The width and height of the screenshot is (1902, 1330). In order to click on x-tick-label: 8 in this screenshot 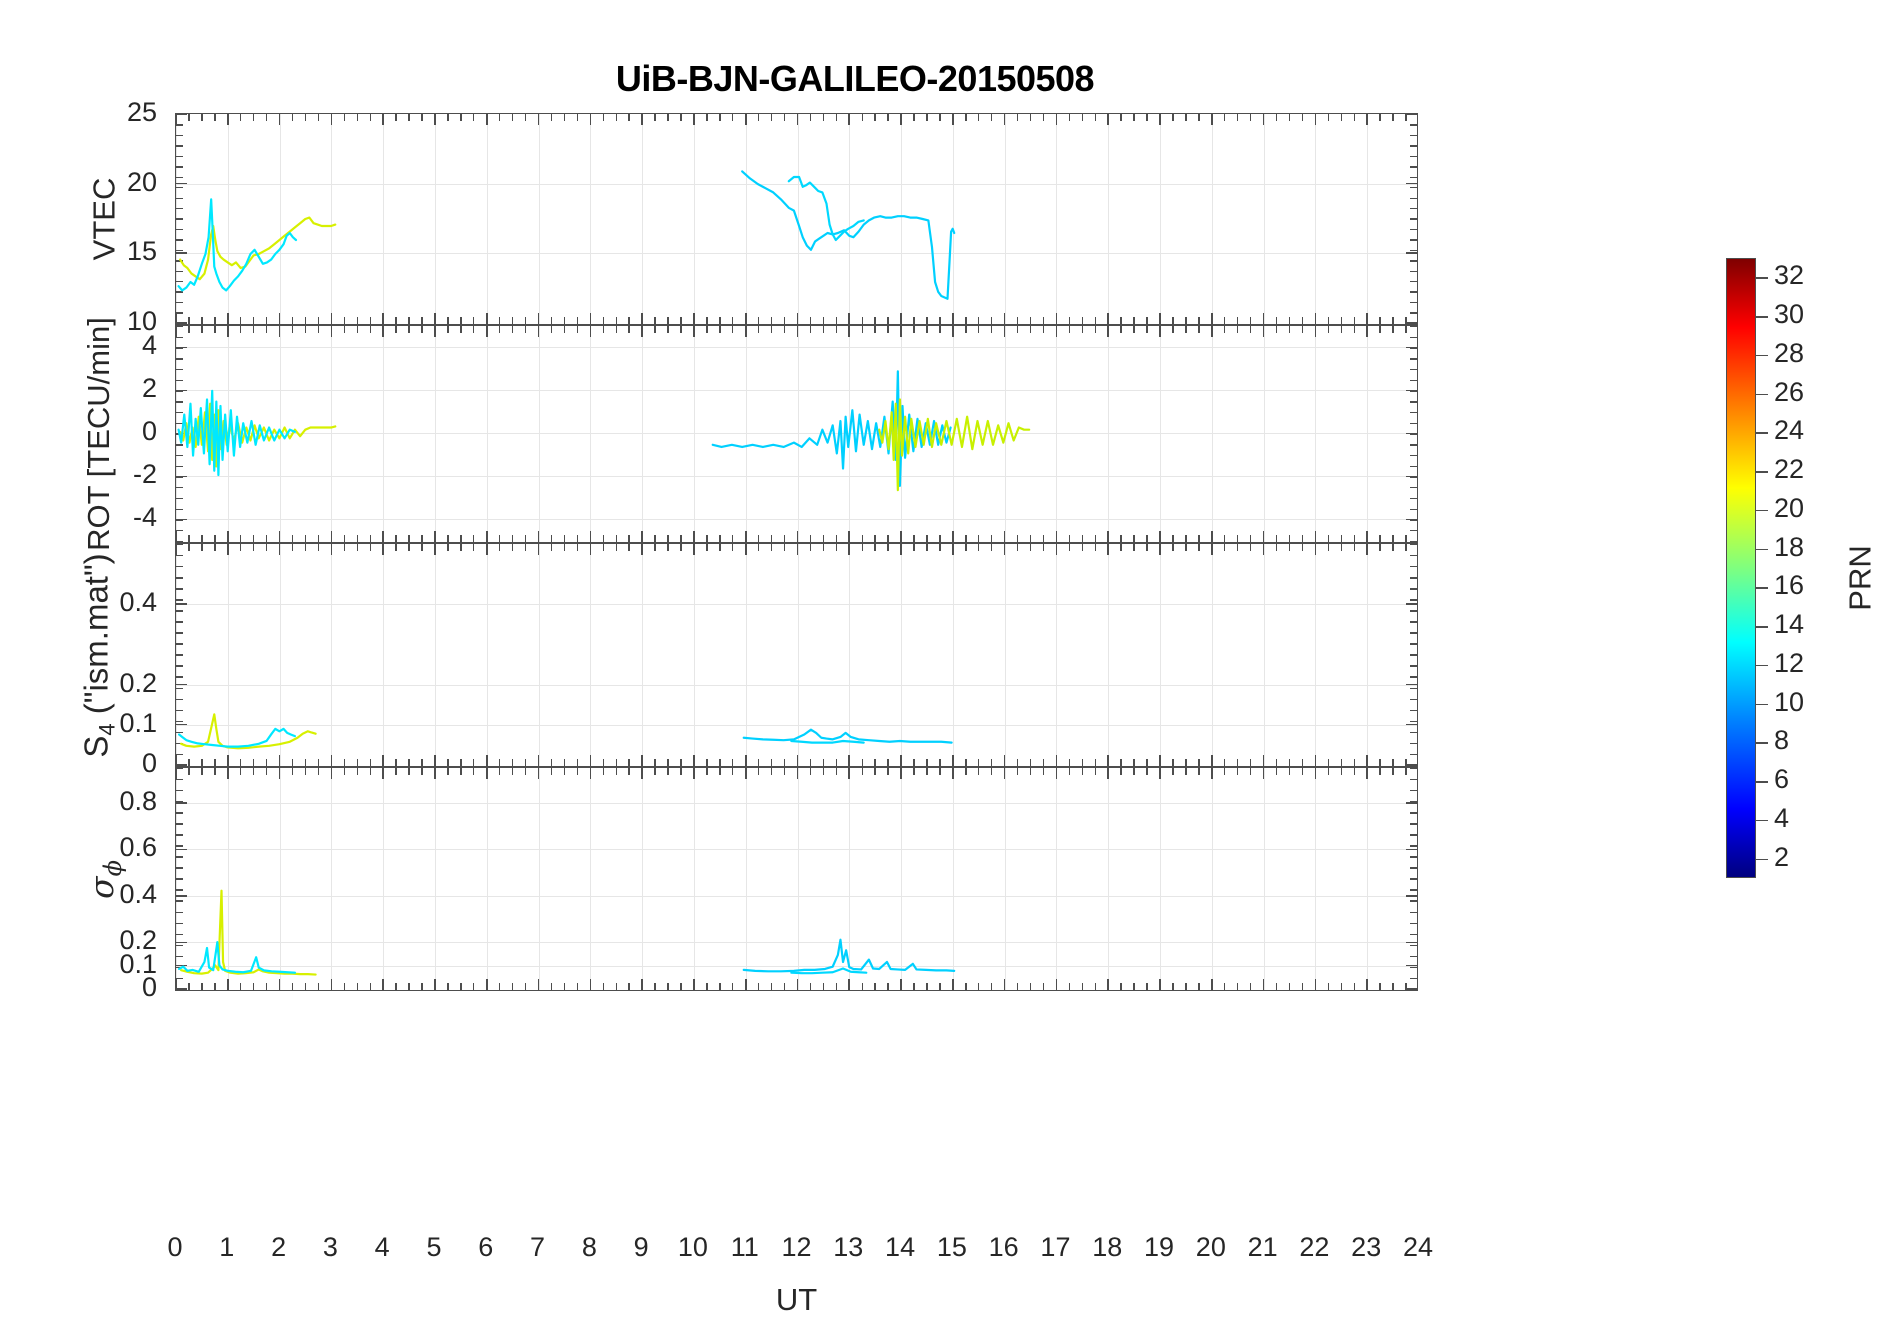, I will do `click(589, 1247)`.